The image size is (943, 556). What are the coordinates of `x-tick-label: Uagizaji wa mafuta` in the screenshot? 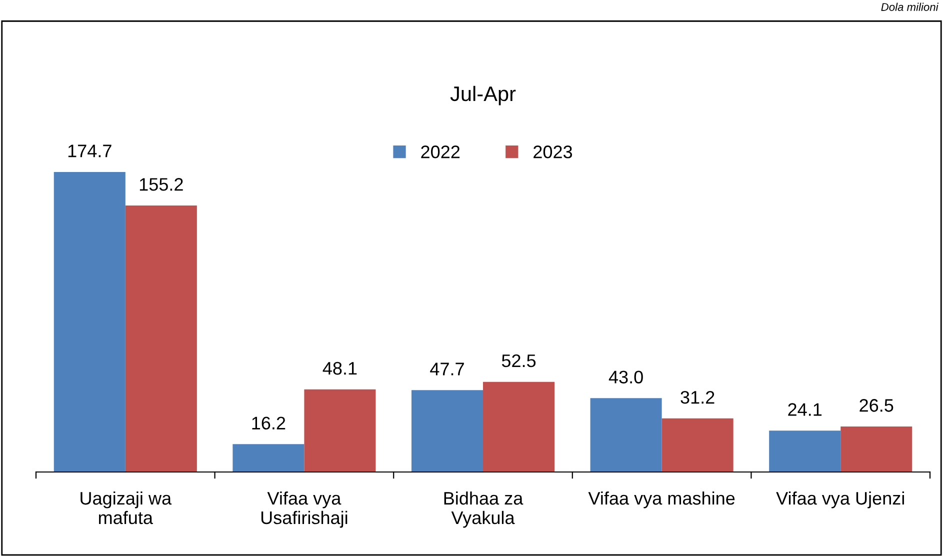 It's located at (126, 507).